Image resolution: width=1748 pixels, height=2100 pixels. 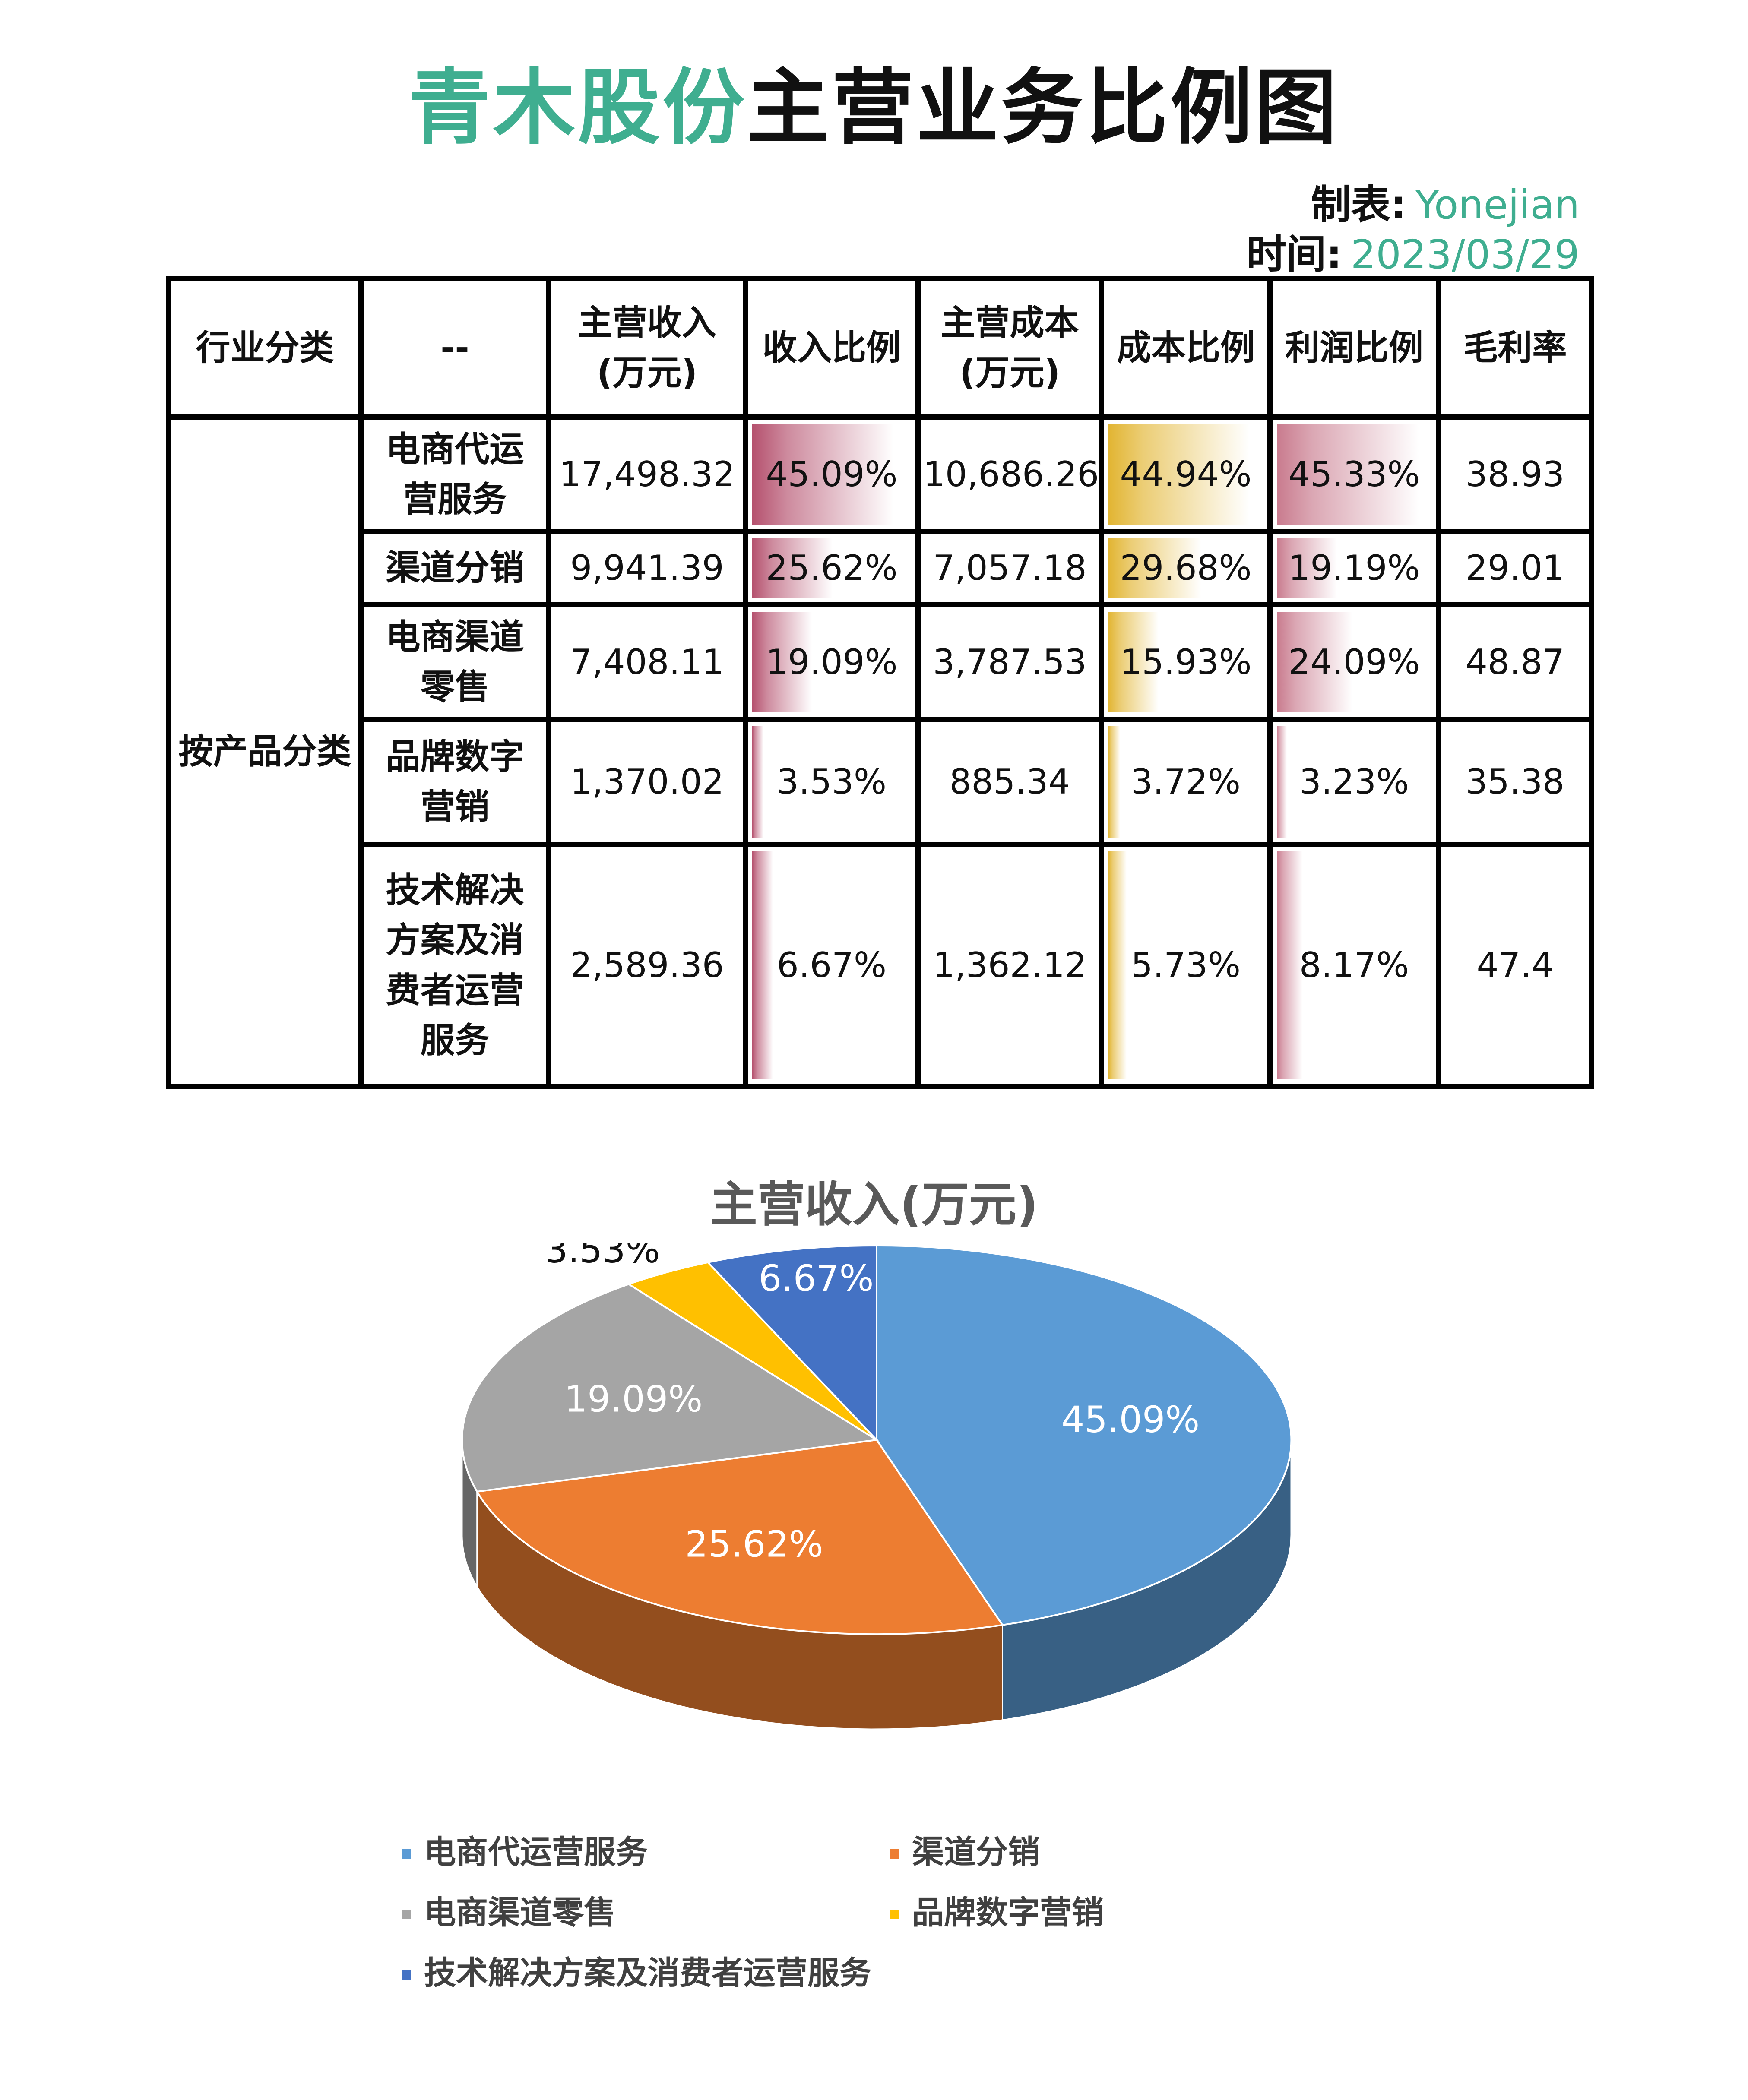 I want to click on percent-value: 3.23%, so click(x=1354, y=782).